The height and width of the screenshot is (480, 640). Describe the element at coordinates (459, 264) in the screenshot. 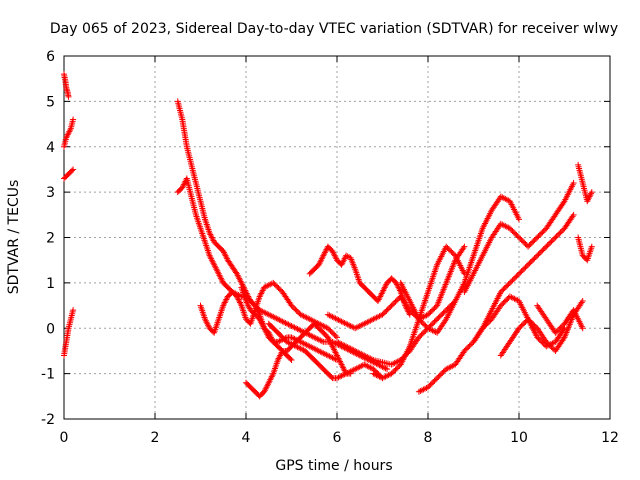

I see `series-s15` at that location.